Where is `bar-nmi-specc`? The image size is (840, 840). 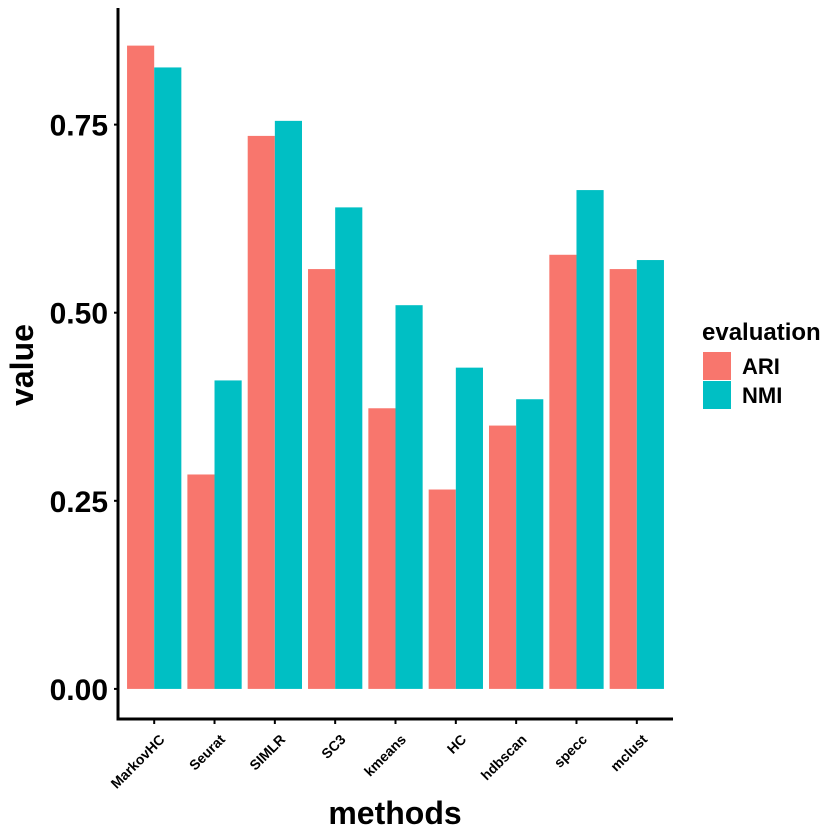
bar-nmi-specc is located at coordinates (590, 439).